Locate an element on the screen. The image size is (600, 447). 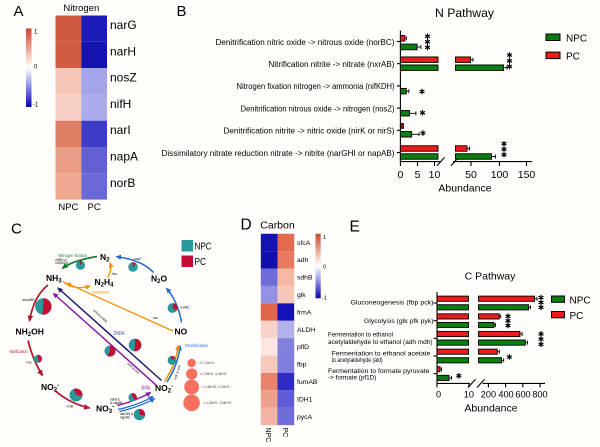
svg-text: nirK & nirS is located at coordinates (177, 373).